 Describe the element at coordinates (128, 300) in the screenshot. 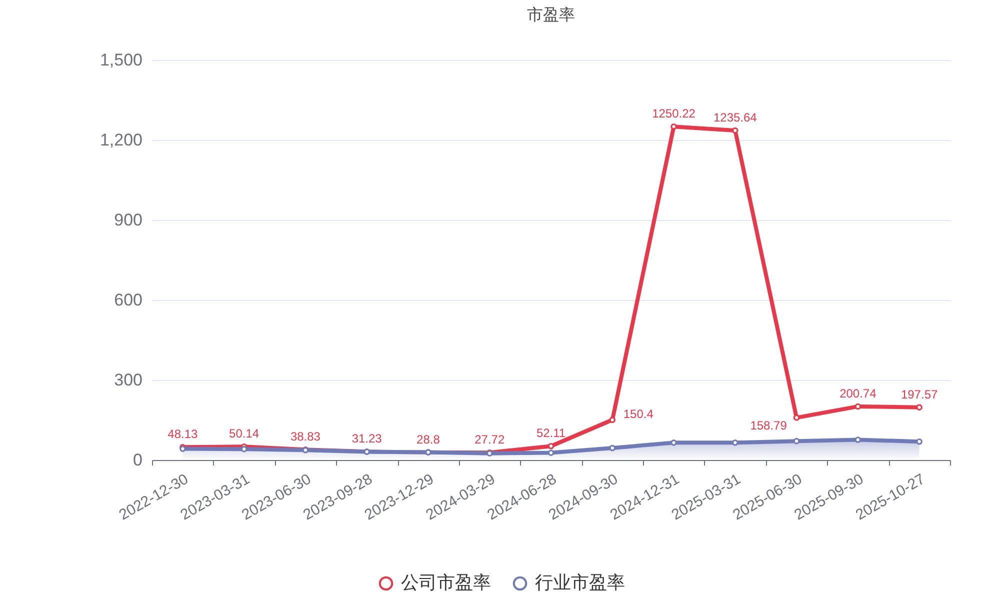

I see `y-tick-label: 600` at that location.